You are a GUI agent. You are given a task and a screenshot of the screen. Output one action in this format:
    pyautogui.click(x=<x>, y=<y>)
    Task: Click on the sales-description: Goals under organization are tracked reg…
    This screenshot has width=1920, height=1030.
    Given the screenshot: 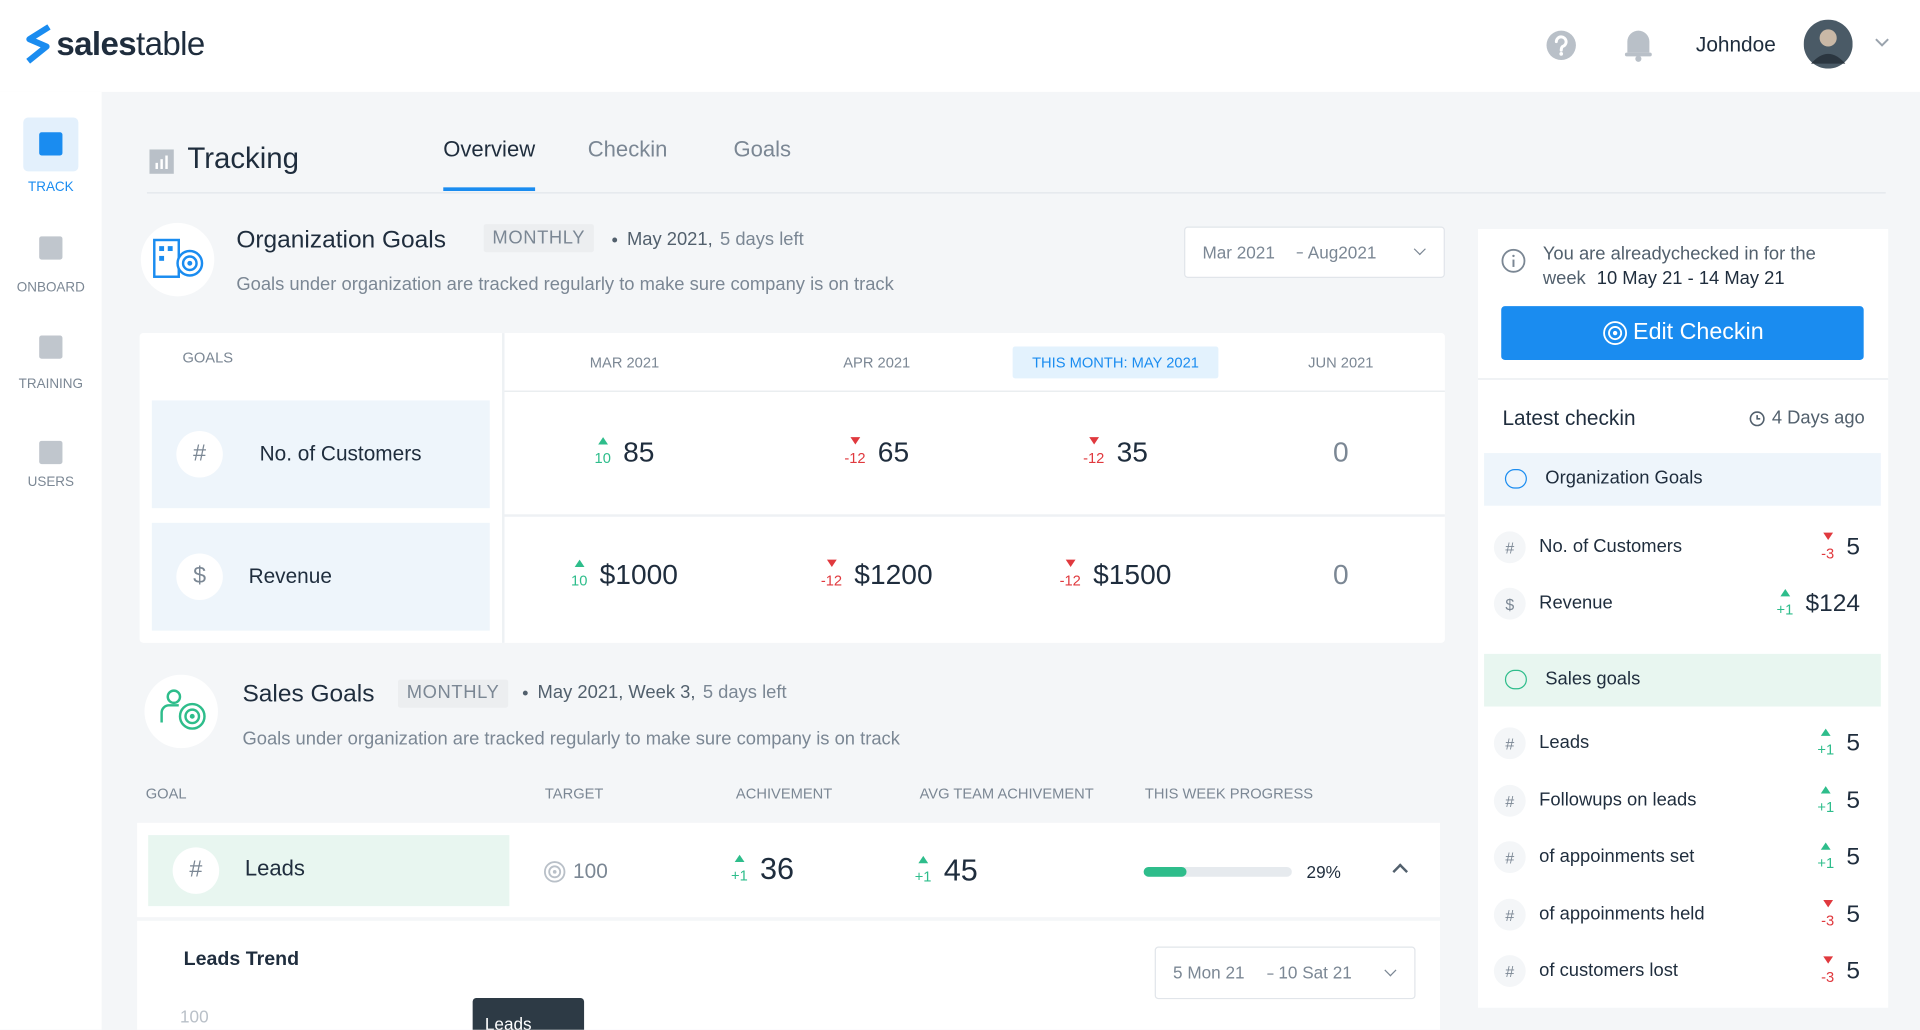 What is the action you would take?
    pyautogui.click(x=571, y=739)
    